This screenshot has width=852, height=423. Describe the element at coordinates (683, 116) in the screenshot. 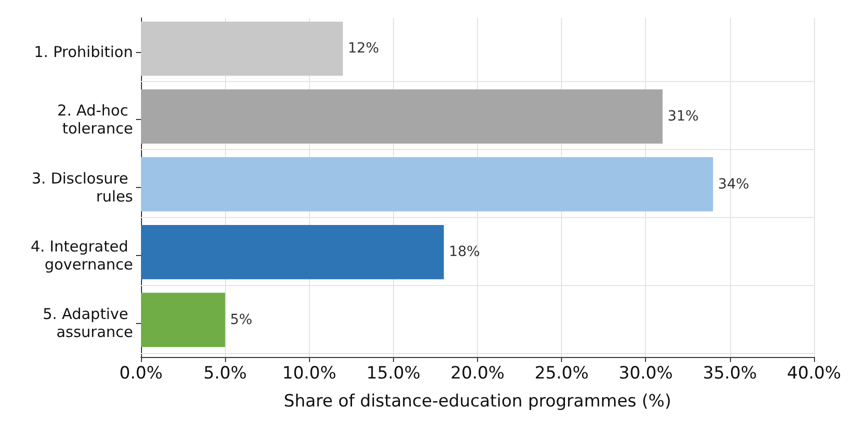

I see `data-label: 31%` at that location.